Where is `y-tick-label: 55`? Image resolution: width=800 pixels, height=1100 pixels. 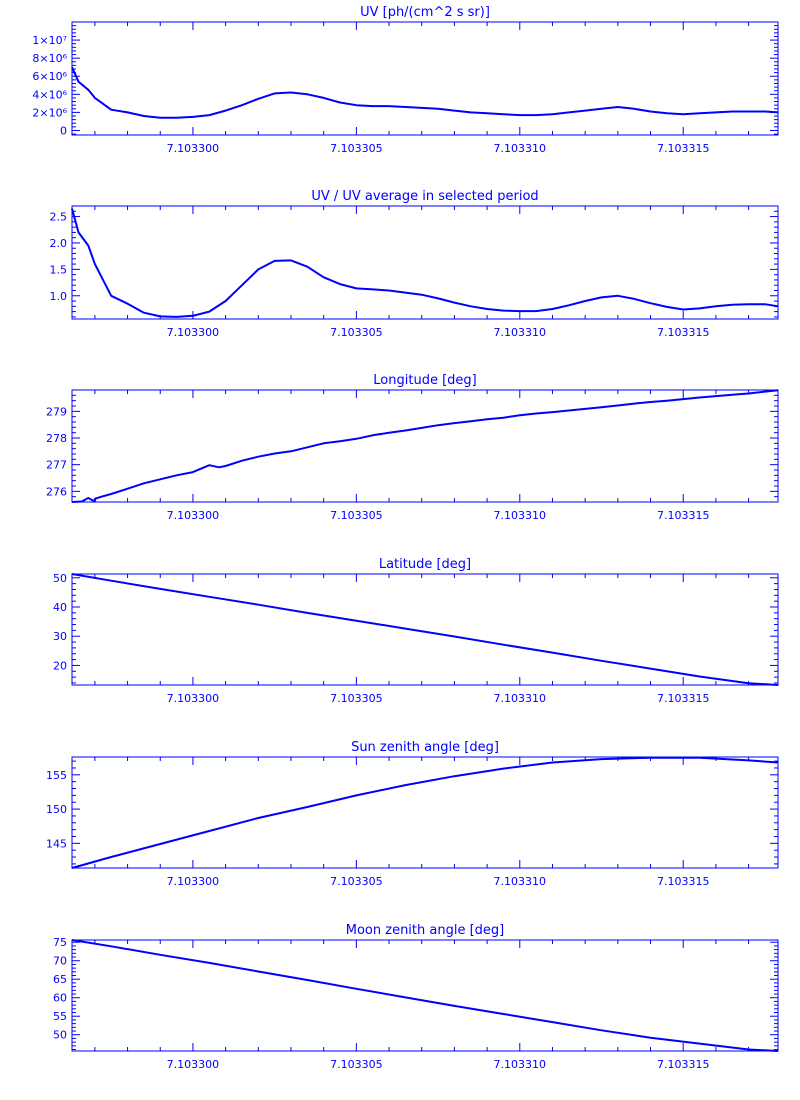
y-tick-label: 55 is located at coordinates (60, 1016).